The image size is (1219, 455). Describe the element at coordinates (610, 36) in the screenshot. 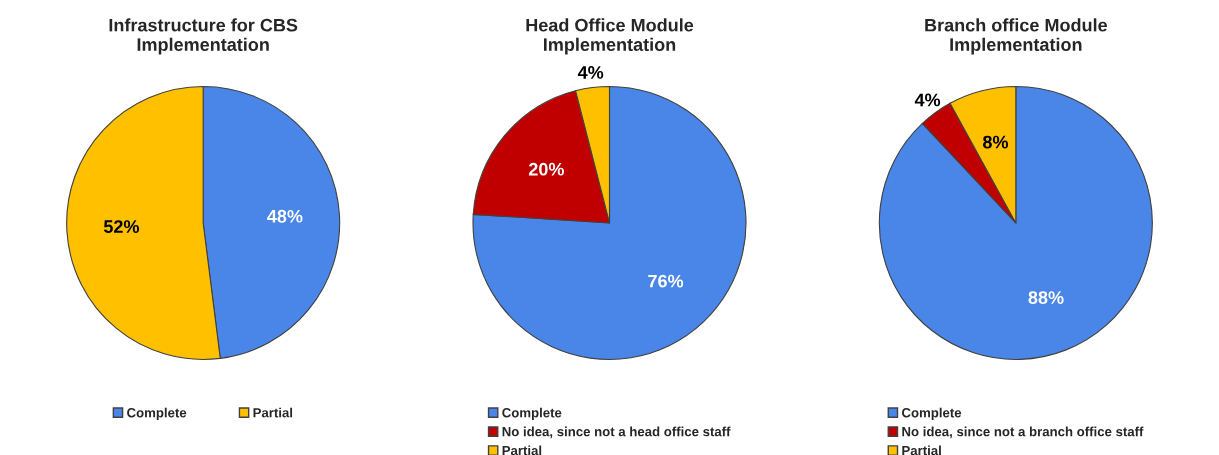

I see `chart-title: Head Office Module Implementation` at that location.